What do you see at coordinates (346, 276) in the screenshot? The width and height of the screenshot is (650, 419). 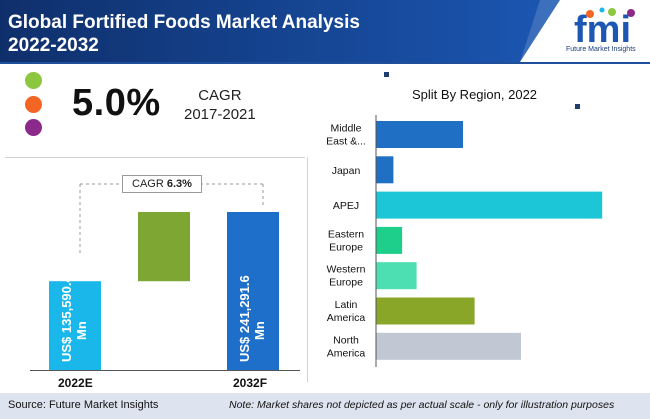 I see `region-label: Western Europe` at bounding box center [346, 276].